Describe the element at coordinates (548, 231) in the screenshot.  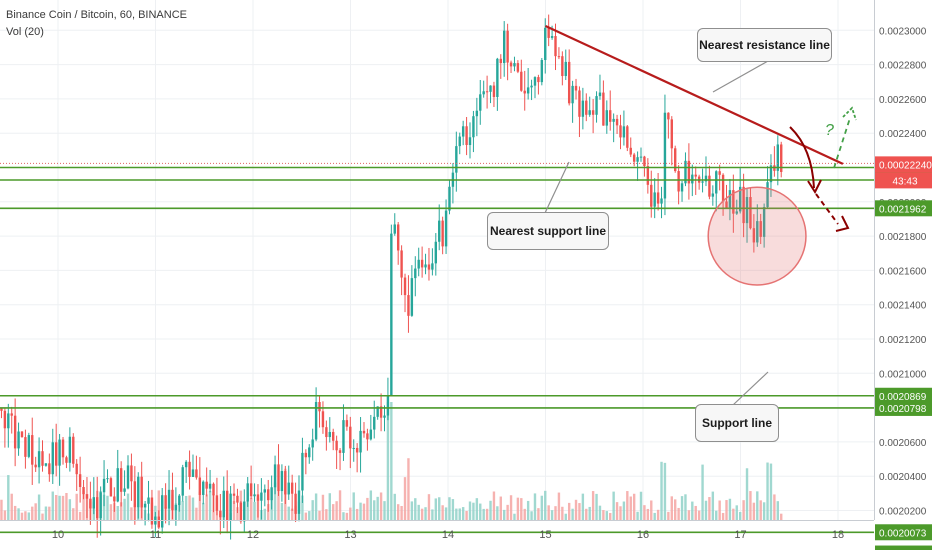
I see `nearest-support-callout: Nearest support line` at that location.